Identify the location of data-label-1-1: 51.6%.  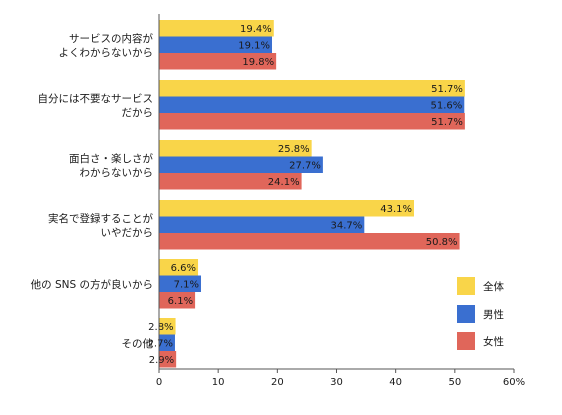
(447, 105).